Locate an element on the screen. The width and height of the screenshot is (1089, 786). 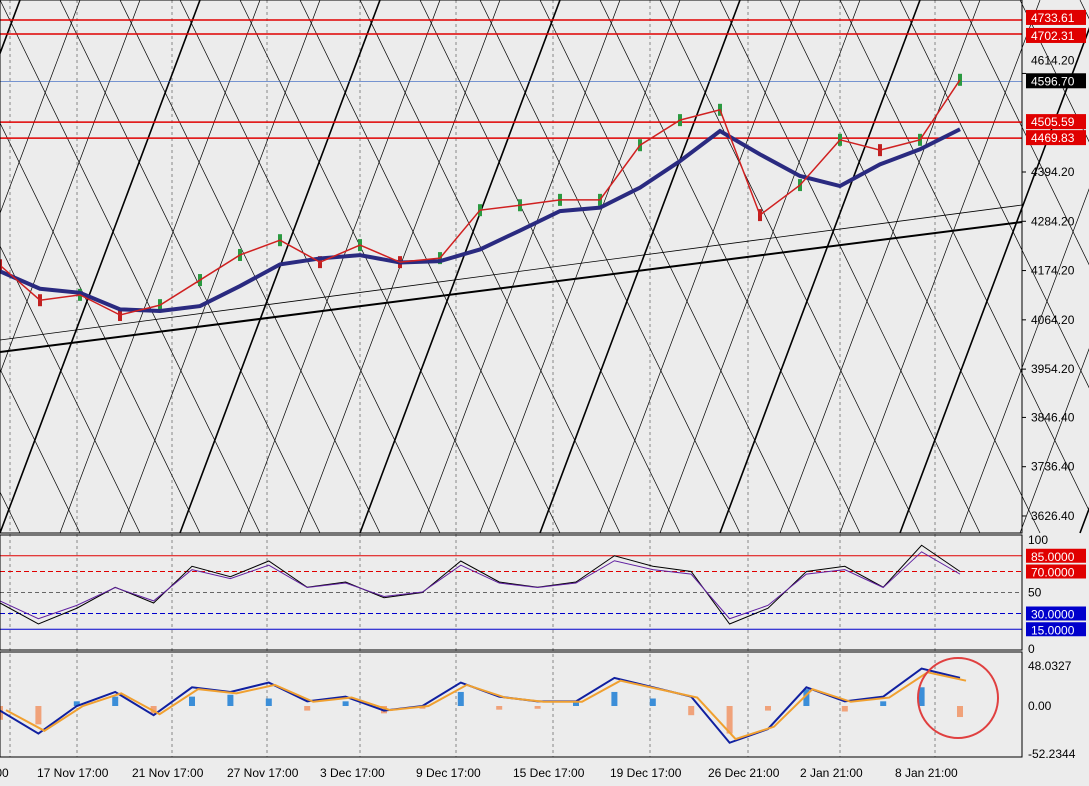
rsi-signal-line is located at coordinates (480, 585).